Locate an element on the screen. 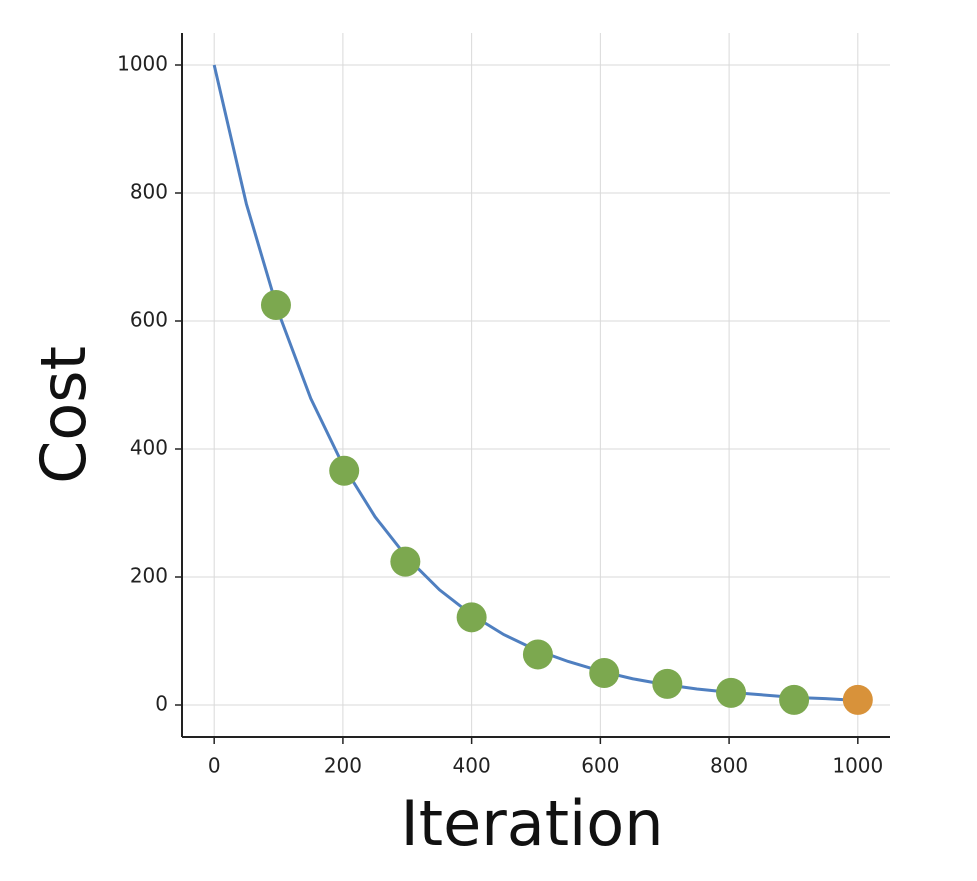 Image resolution: width=977 pixels, height=881 pixels. y-axis-title: Cost is located at coordinates (63, 415).